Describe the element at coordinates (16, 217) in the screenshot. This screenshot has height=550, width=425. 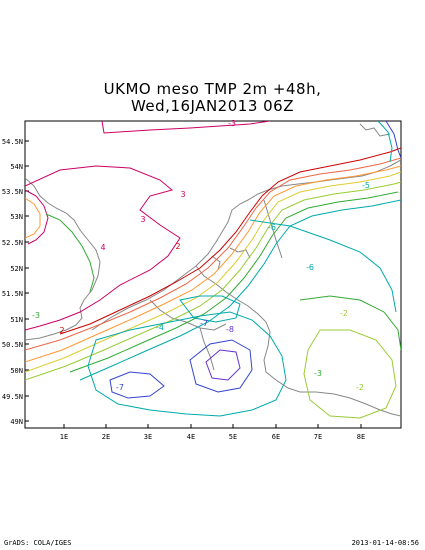
I see `lat-label: 53N` at that location.